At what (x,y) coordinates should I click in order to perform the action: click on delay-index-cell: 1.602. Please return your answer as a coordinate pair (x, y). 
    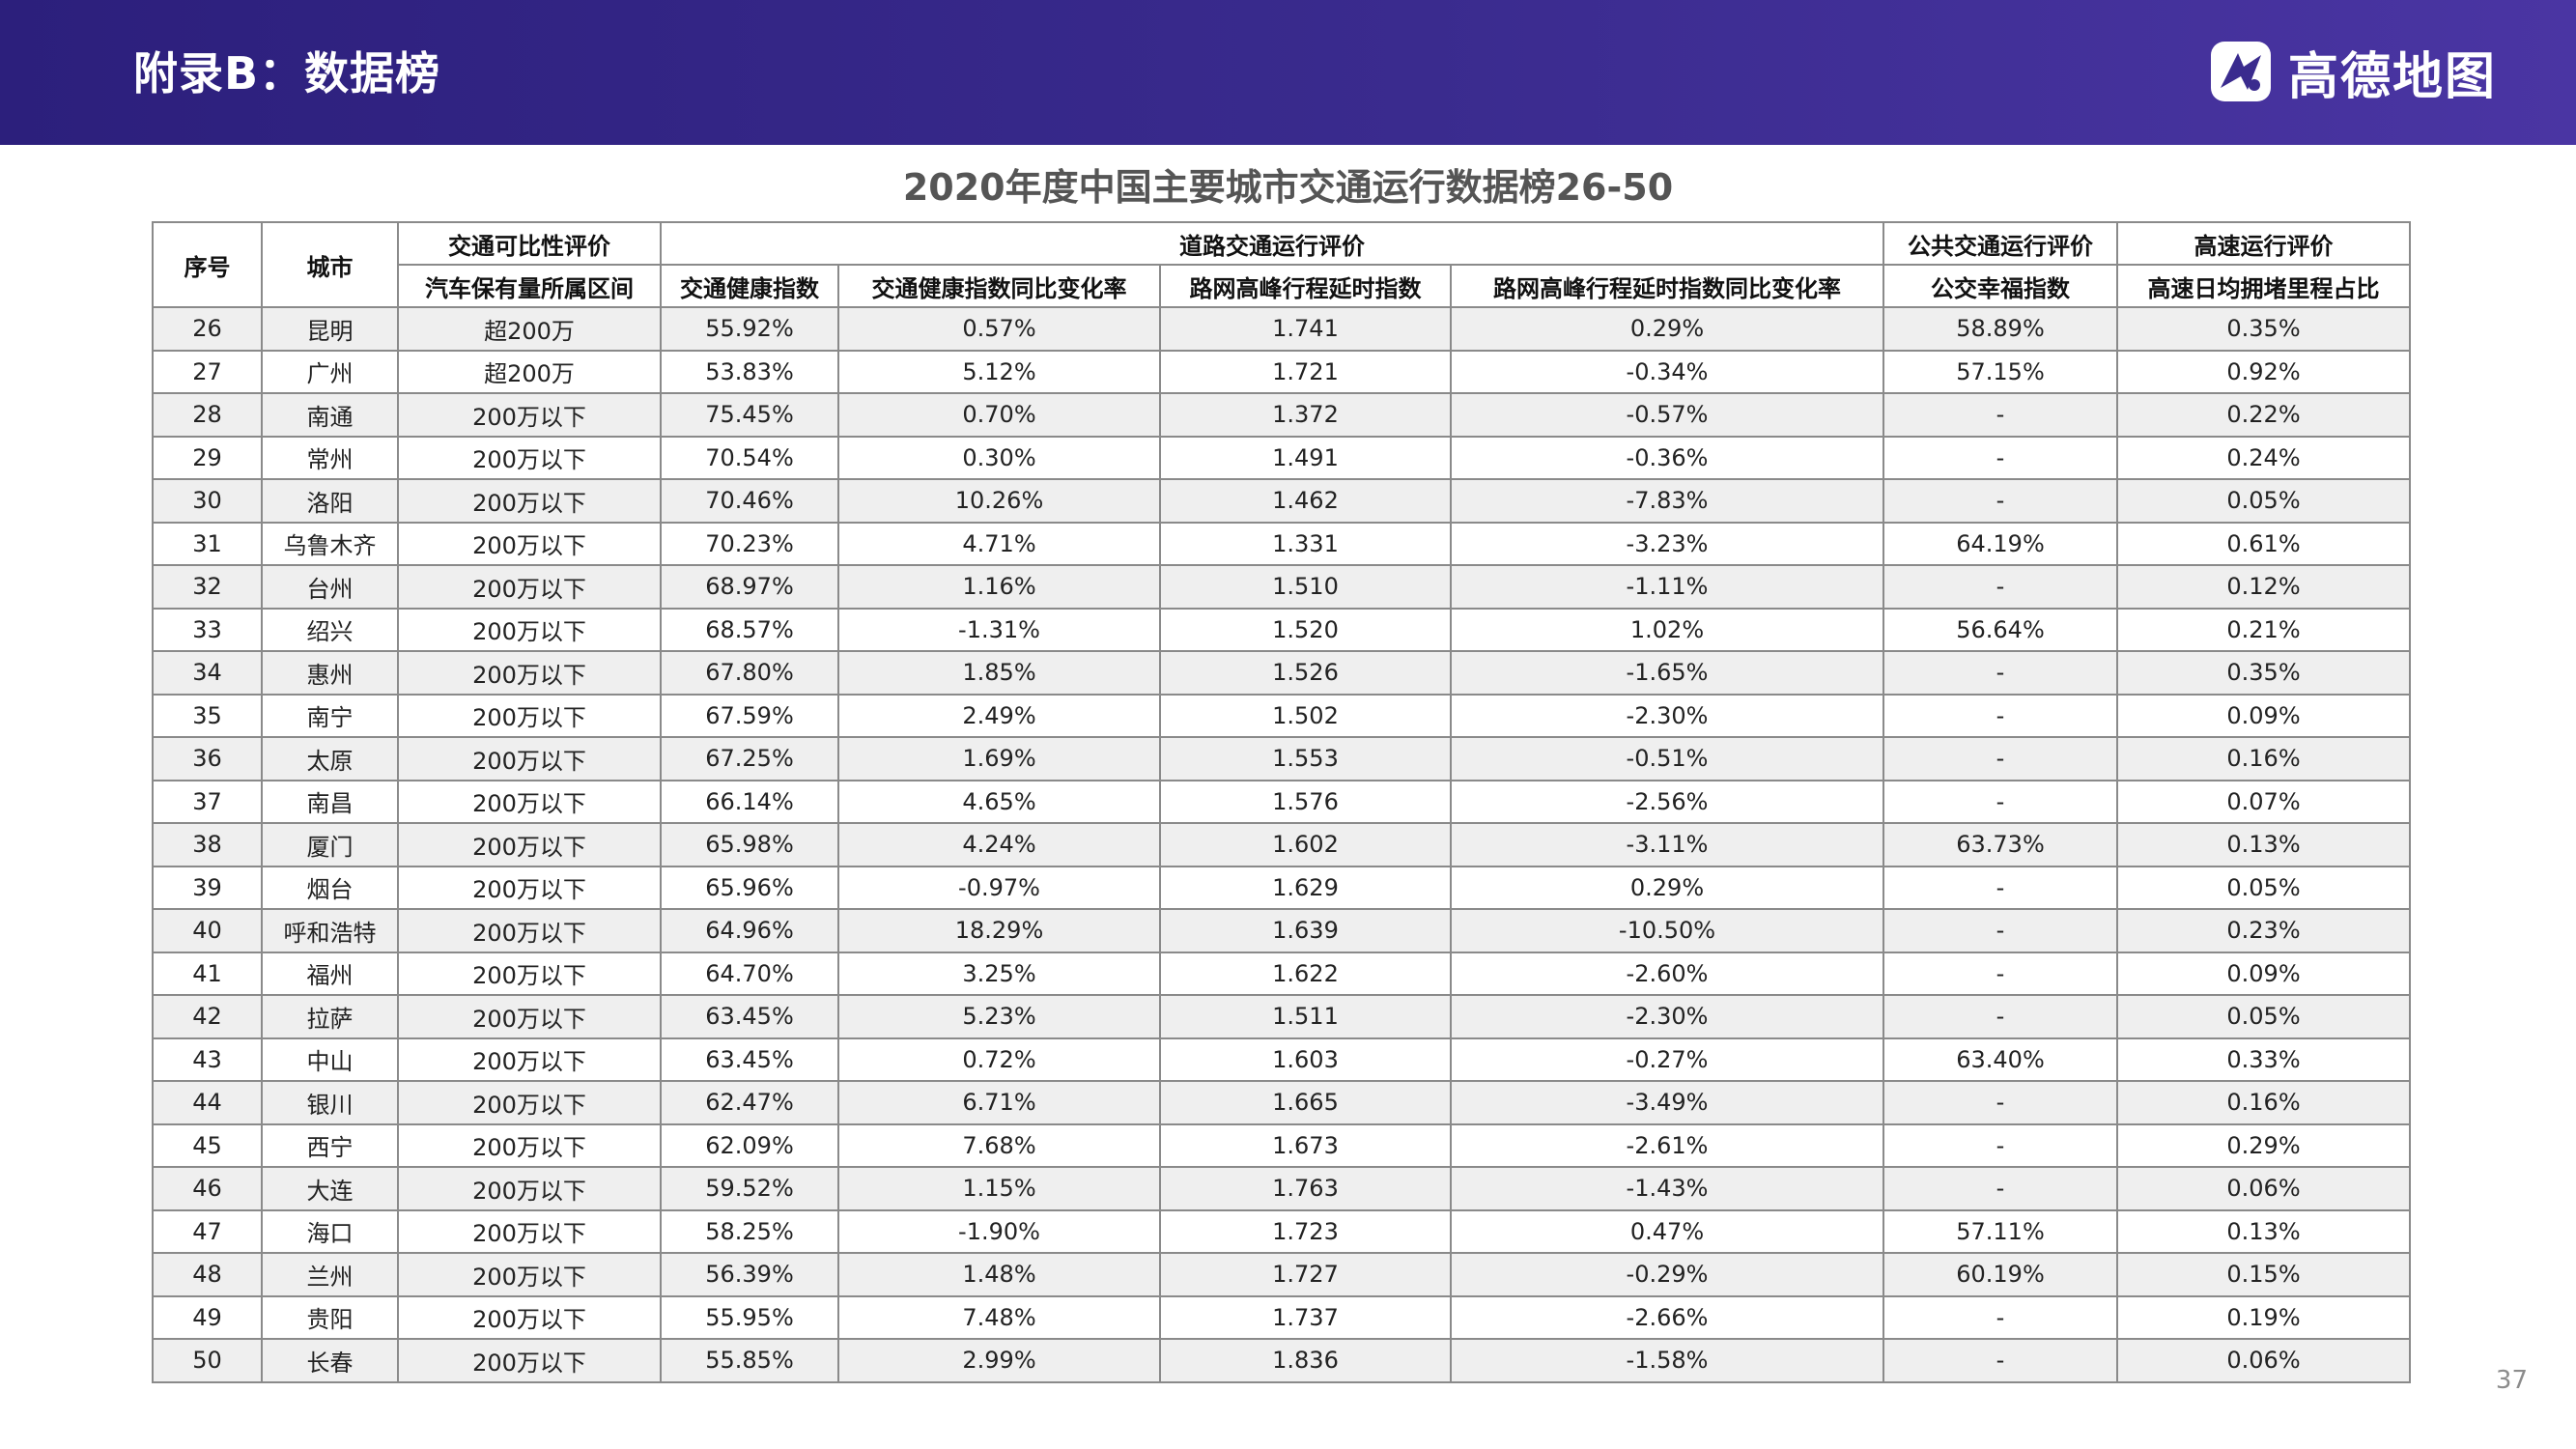
    Looking at the image, I should click on (1305, 844).